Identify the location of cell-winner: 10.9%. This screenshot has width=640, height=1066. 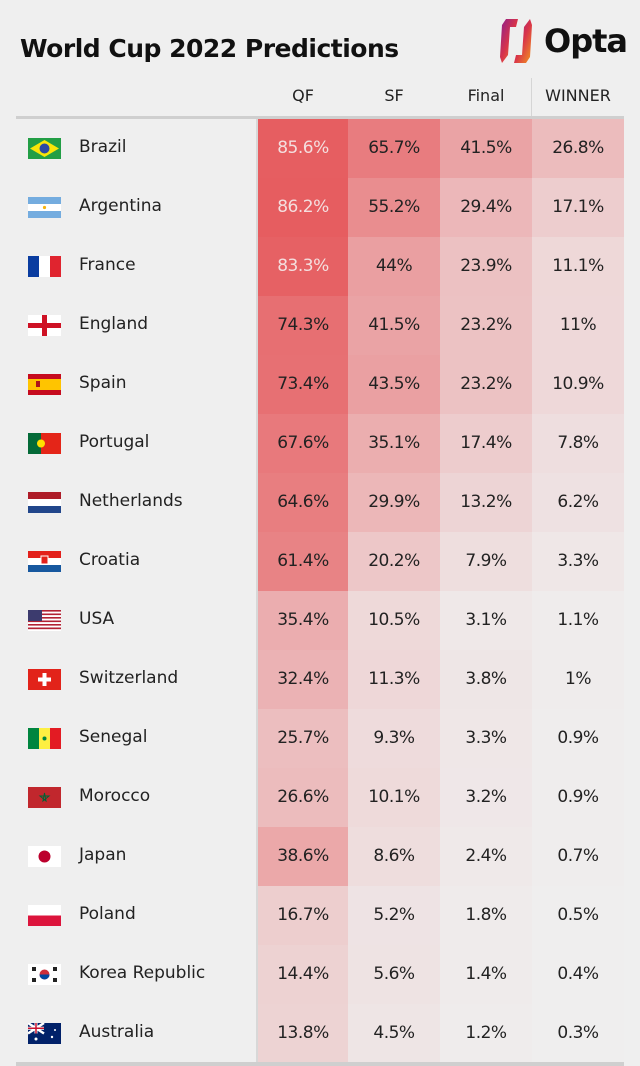
(578, 384).